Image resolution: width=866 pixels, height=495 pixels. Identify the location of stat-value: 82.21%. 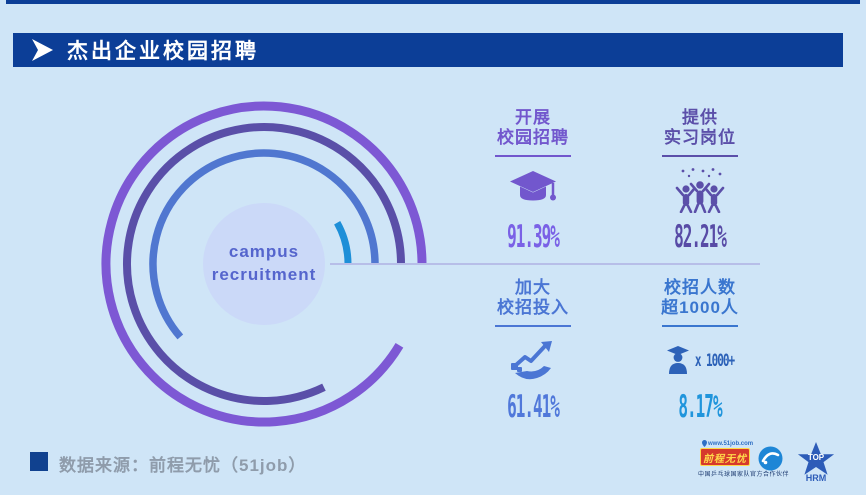
(700, 236).